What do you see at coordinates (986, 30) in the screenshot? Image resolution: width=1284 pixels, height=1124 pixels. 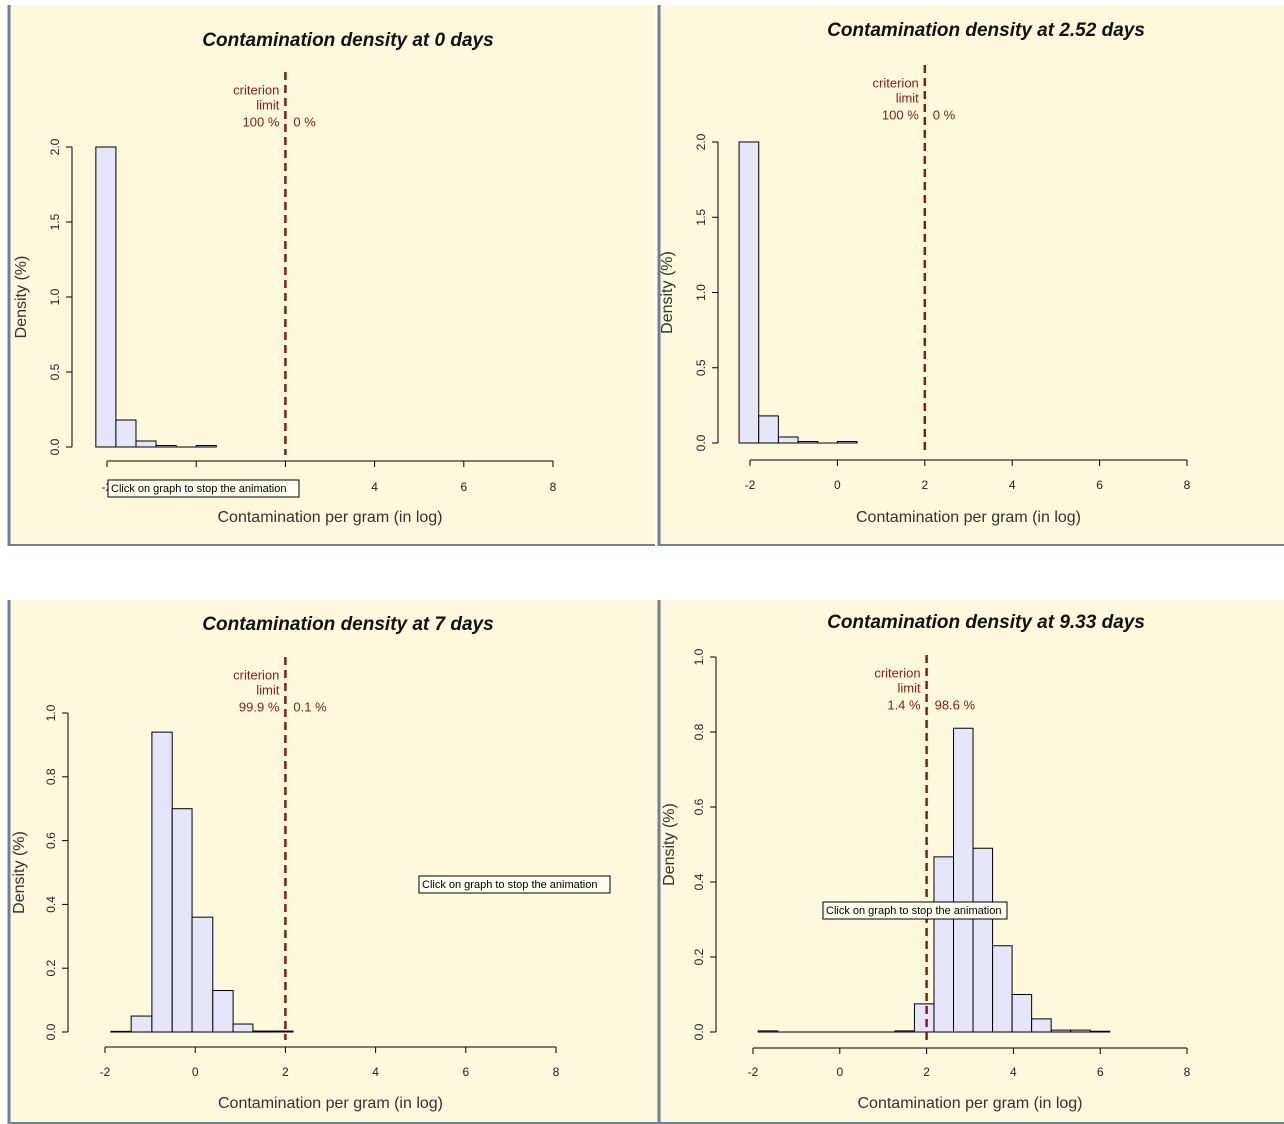 I see `chart-title: Contamination density at 2.52 days` at bounding box center [986, 30].